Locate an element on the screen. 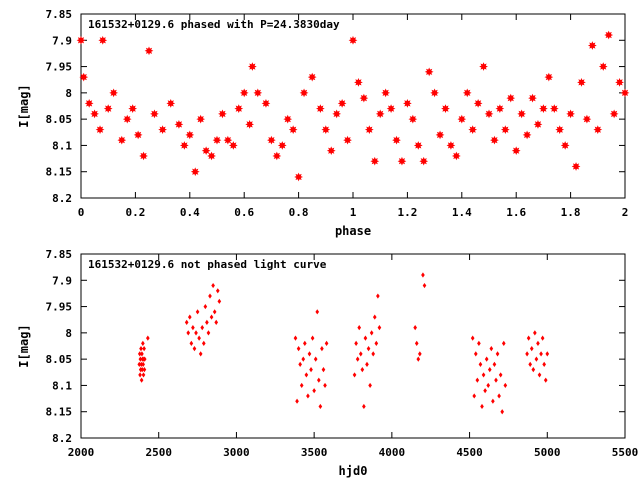  x-tick-label: 2000 is located at coordinates (81, 452).